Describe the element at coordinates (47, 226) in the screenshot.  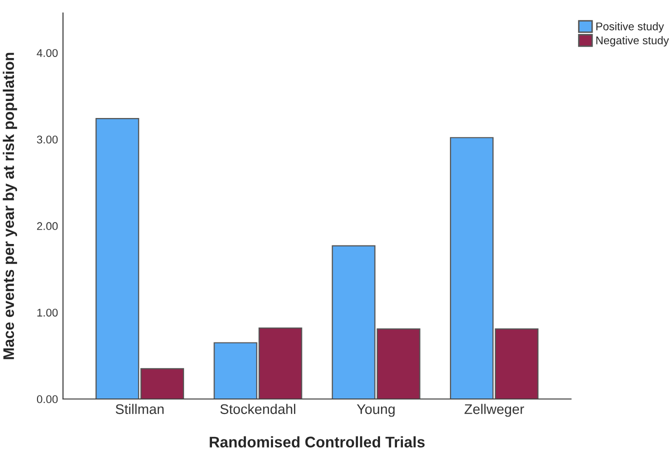
I see `y-tick-label: 2.00` at that location.